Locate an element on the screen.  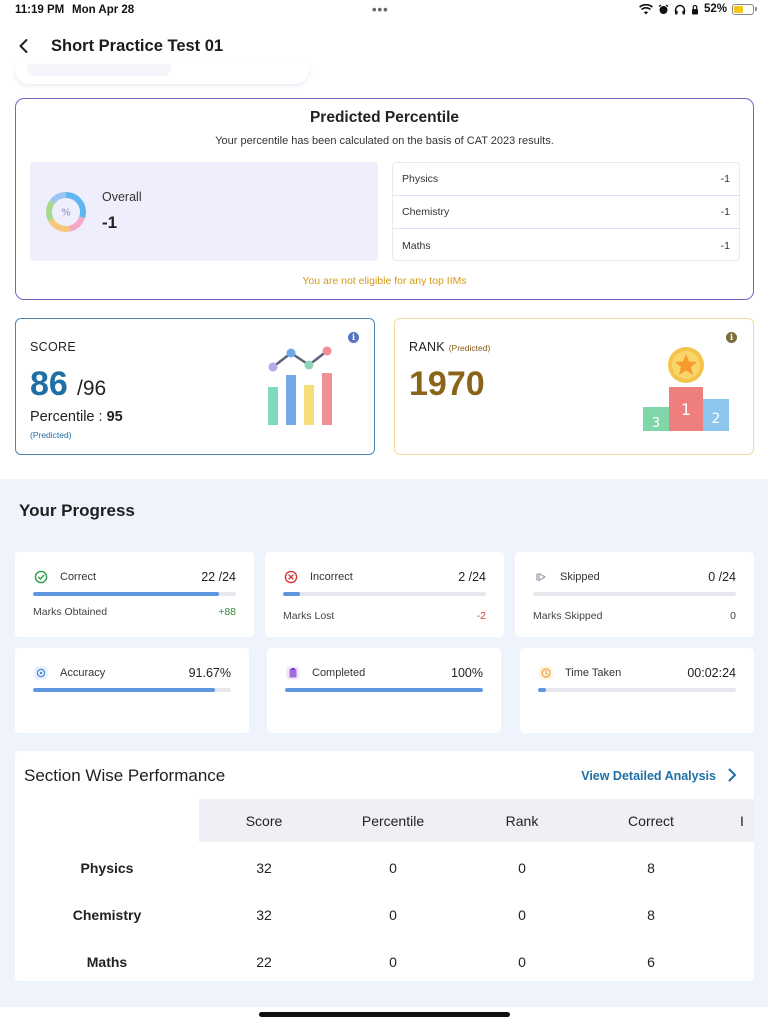
back-arrow-icon is located at coordinates (24, 46).